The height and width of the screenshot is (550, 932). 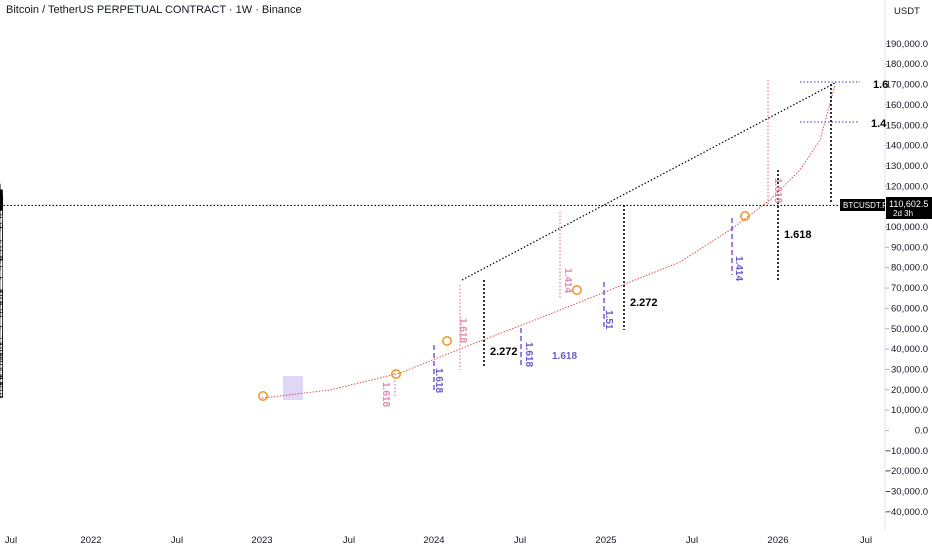 I want to click on trend-line, so click(x=648, y=181).